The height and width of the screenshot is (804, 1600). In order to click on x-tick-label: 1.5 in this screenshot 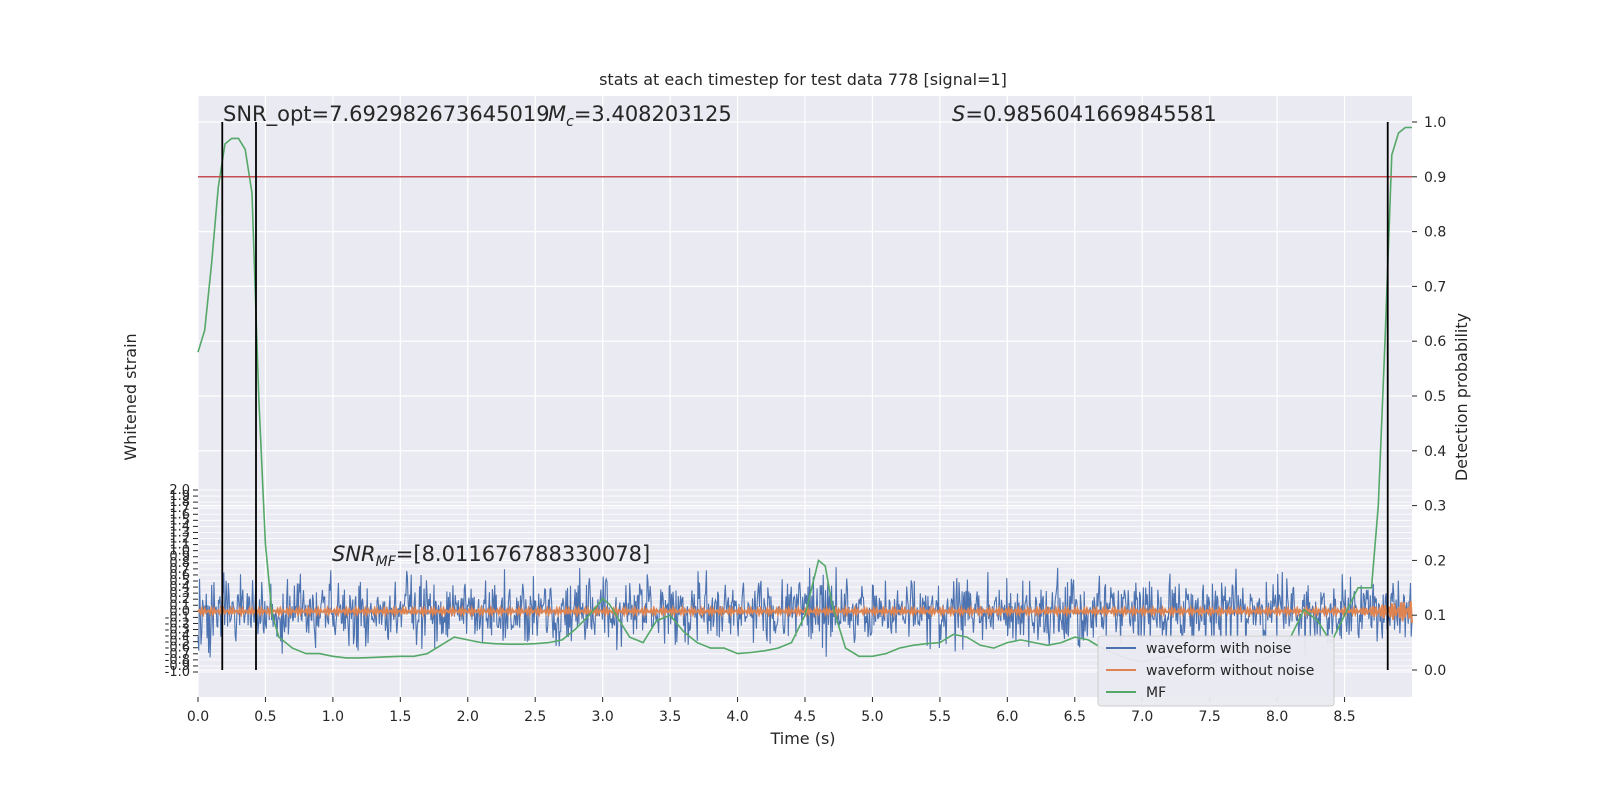, I will do `click(400, 717)`.